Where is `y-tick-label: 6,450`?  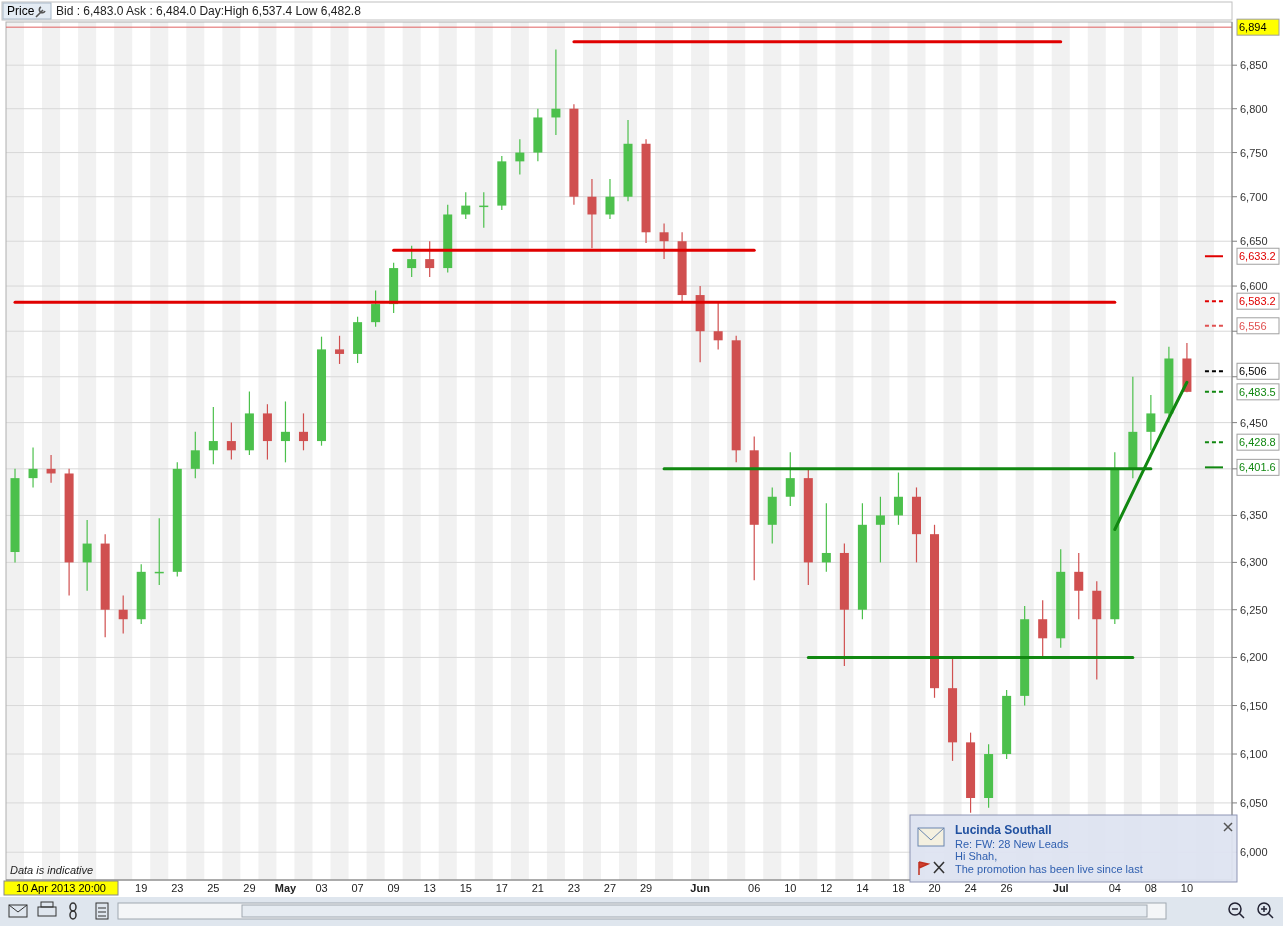
y-tick-label: 6,450 is located at coordinates (1254, 422).